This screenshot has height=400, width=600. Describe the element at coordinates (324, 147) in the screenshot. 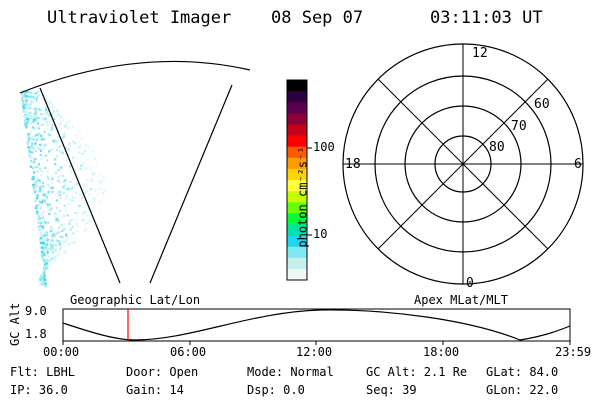

I see `colorbar-tick-100: 100` at that location.